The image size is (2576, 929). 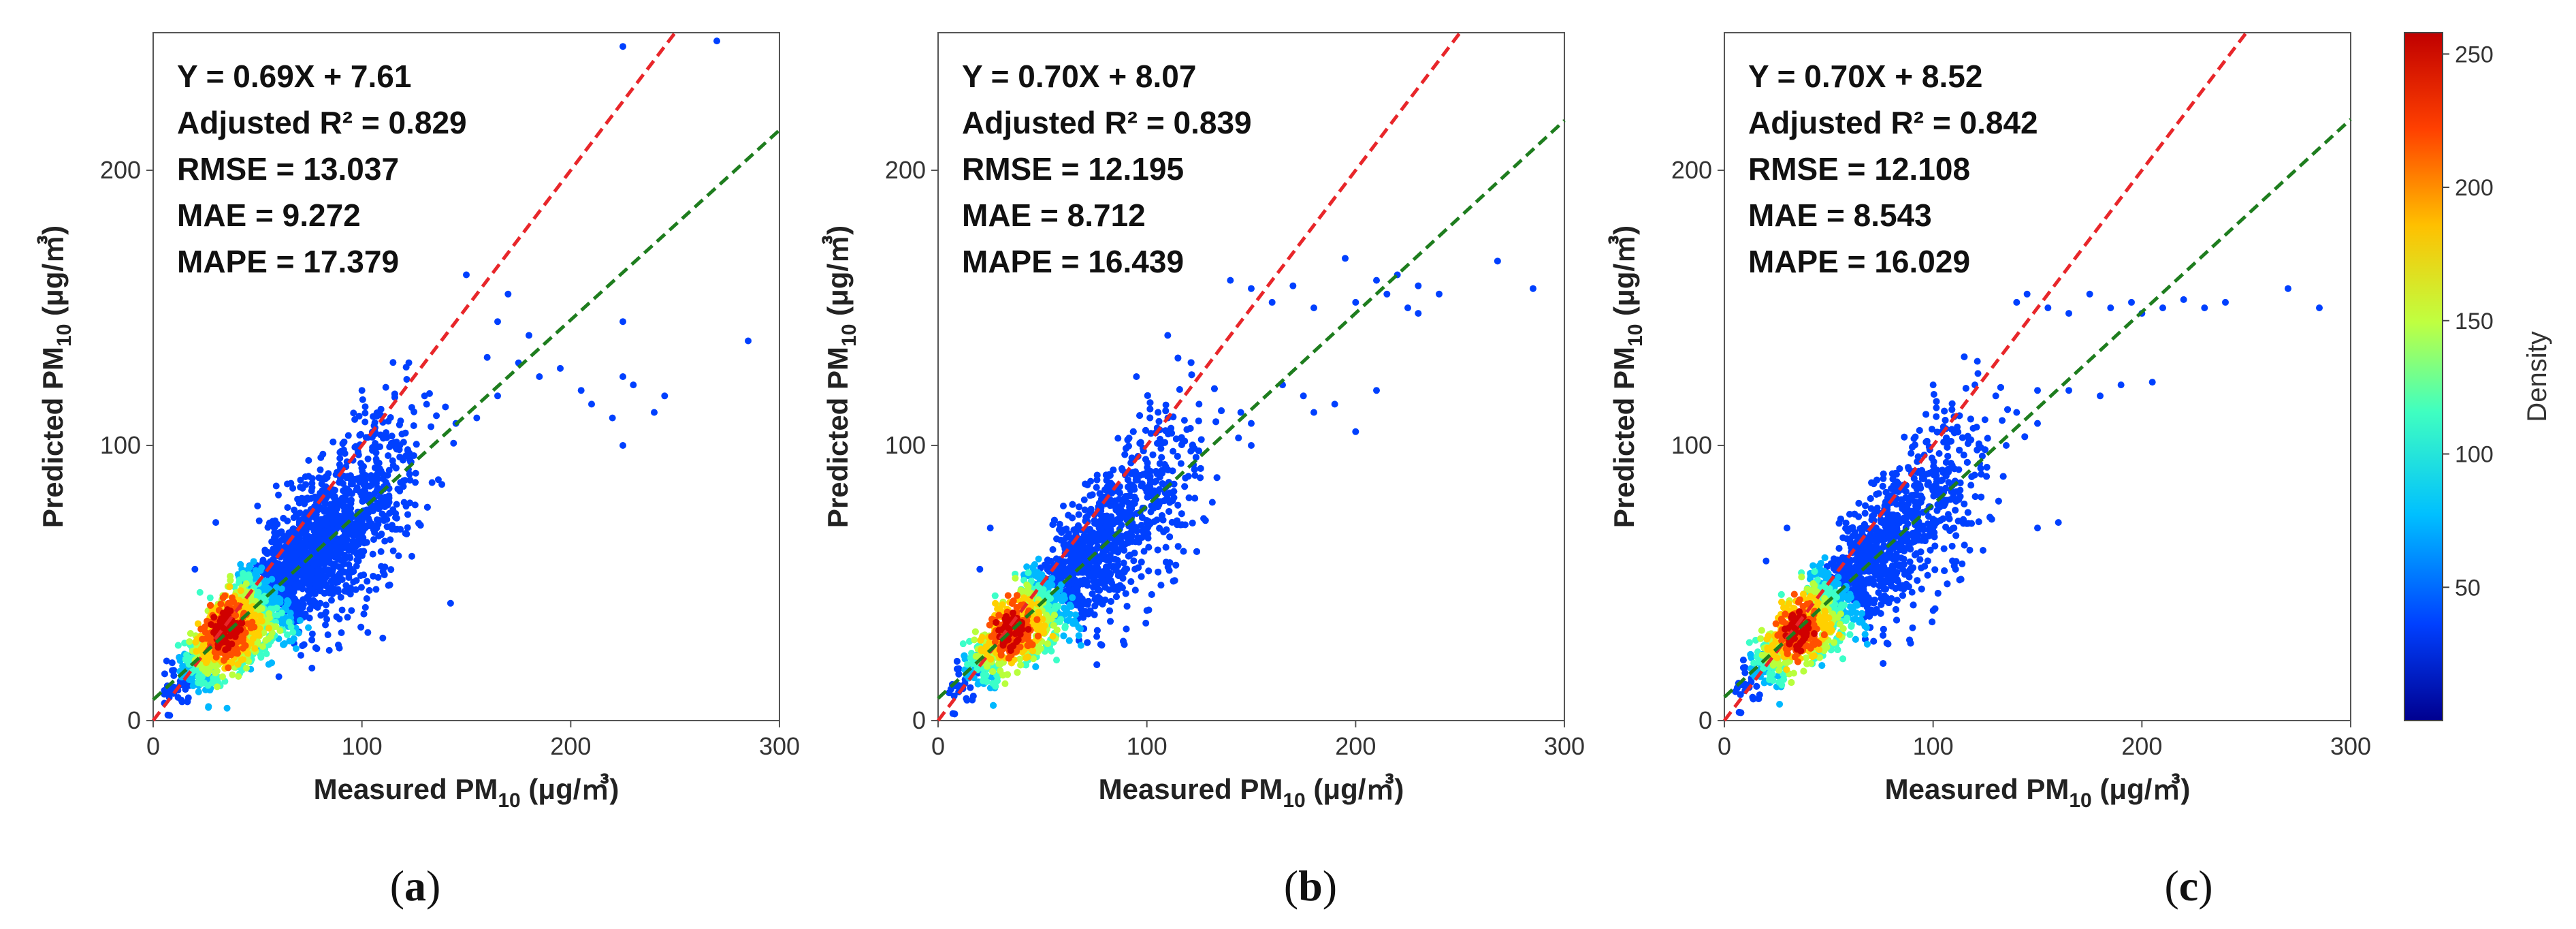 I want to click on y-tick-label: 100, so click(x=121, y=445).